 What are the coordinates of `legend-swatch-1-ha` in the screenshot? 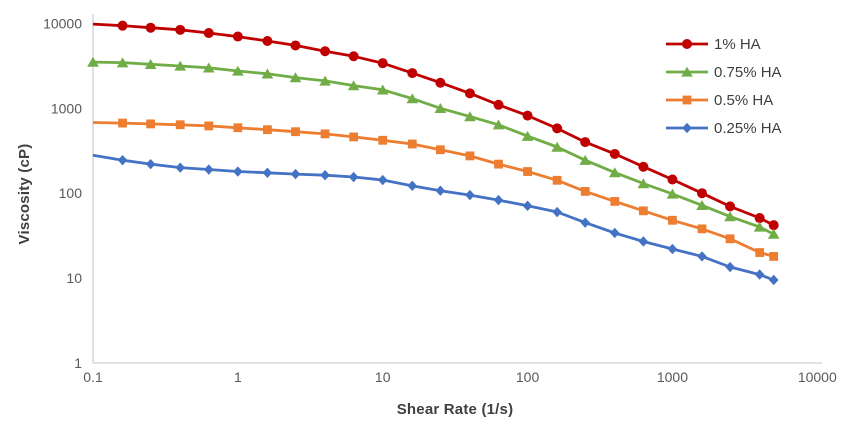 It's located at (687, 44).